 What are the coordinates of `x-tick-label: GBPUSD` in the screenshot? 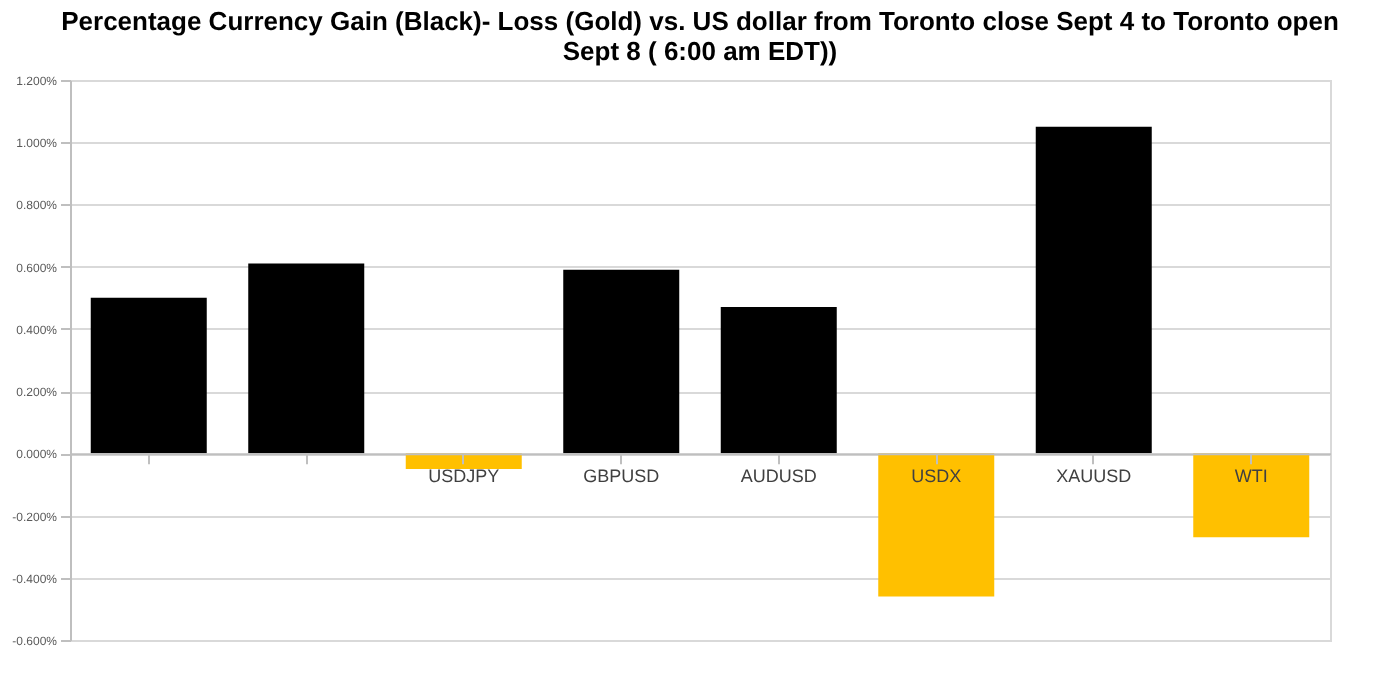 It's located at (622, 476).